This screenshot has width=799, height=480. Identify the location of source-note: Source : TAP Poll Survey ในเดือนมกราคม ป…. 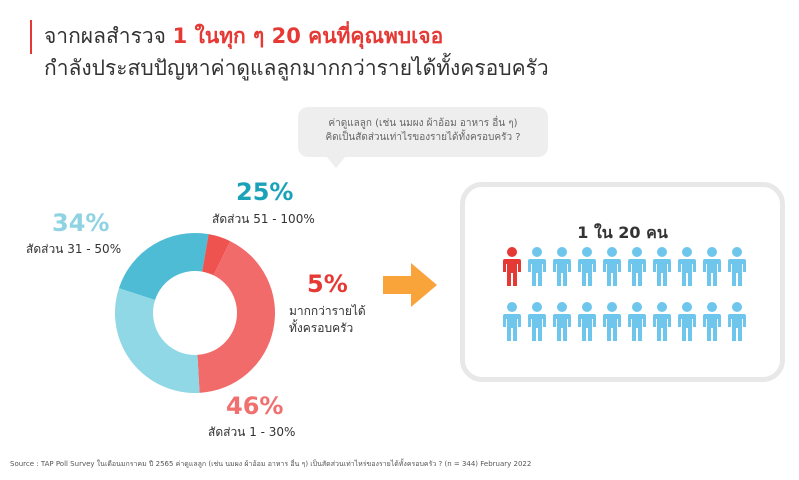
(271, 464).